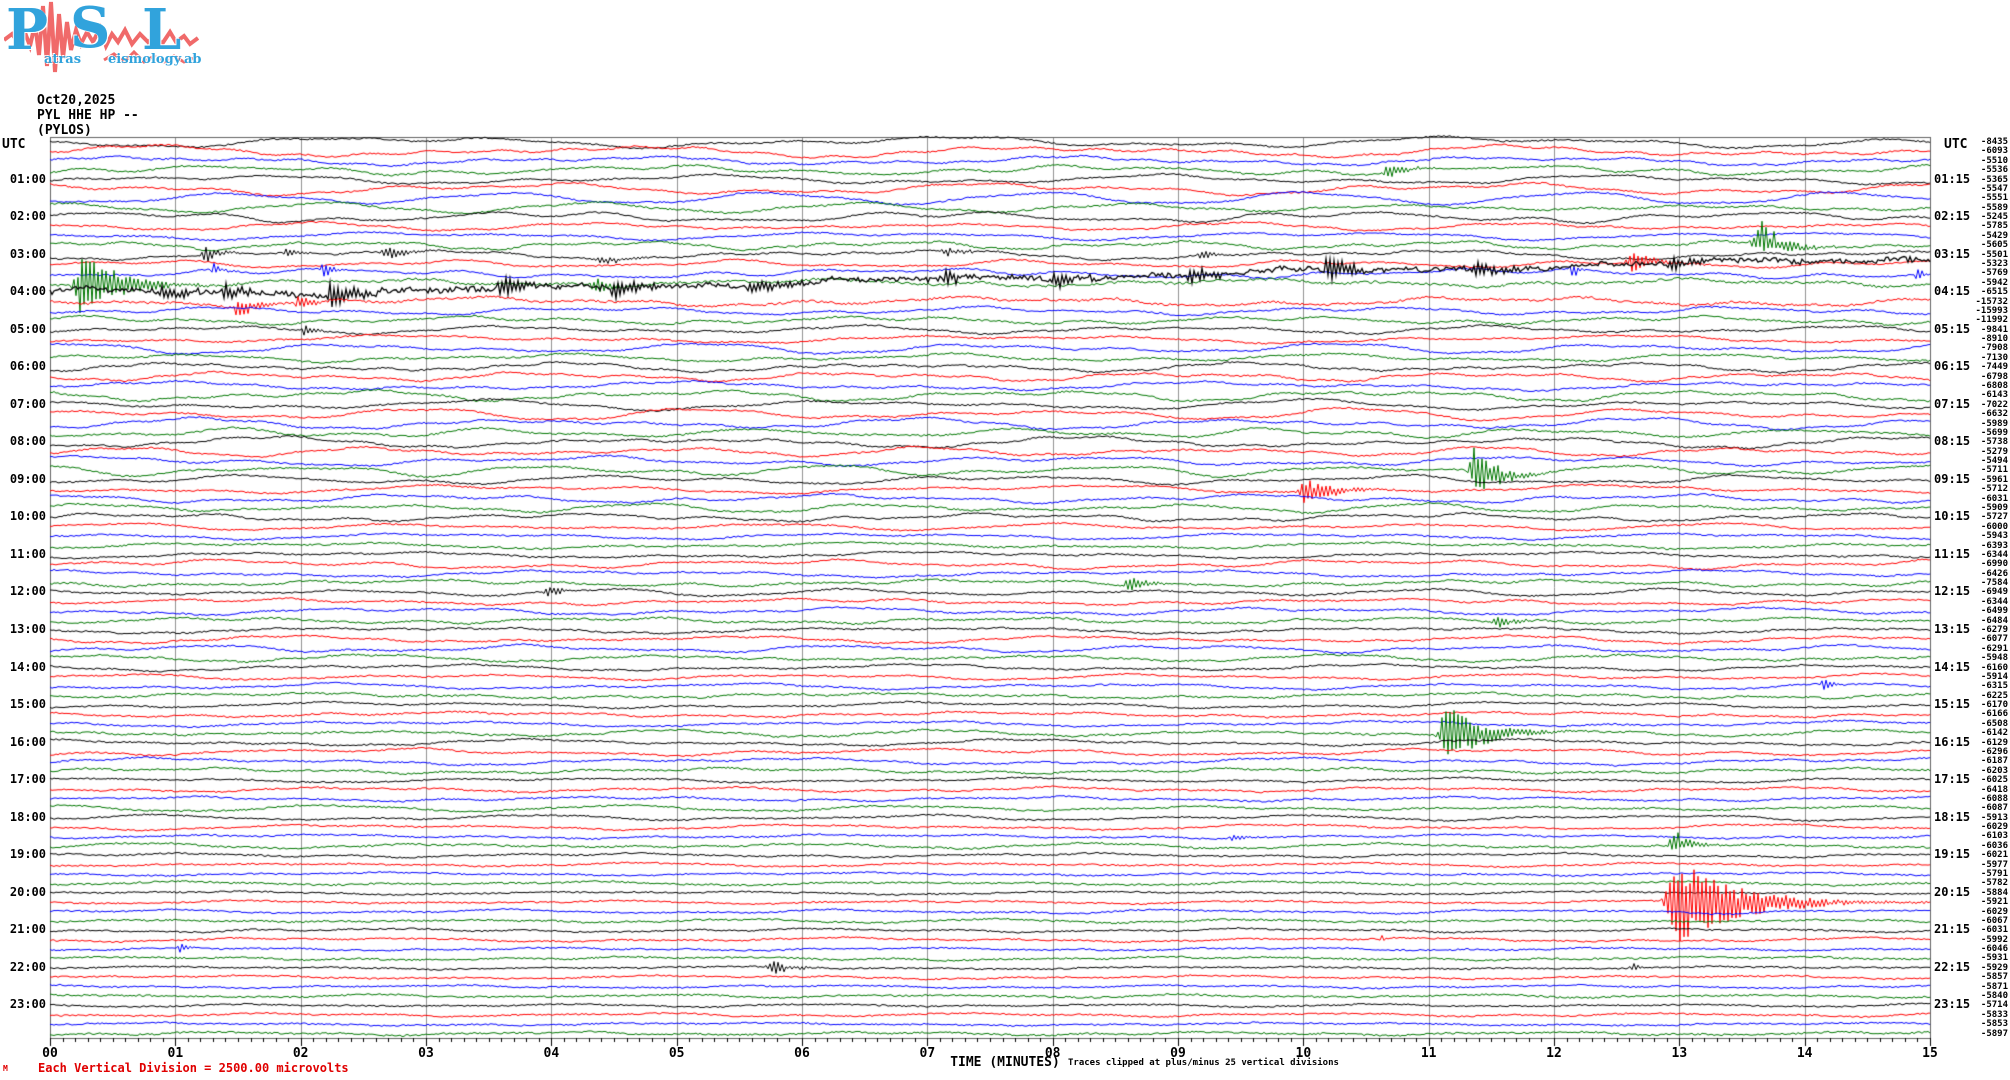 This screenshot has width=2010, height=1080. I want to click on trace-offset-value: -5791, so click(1994, 874).